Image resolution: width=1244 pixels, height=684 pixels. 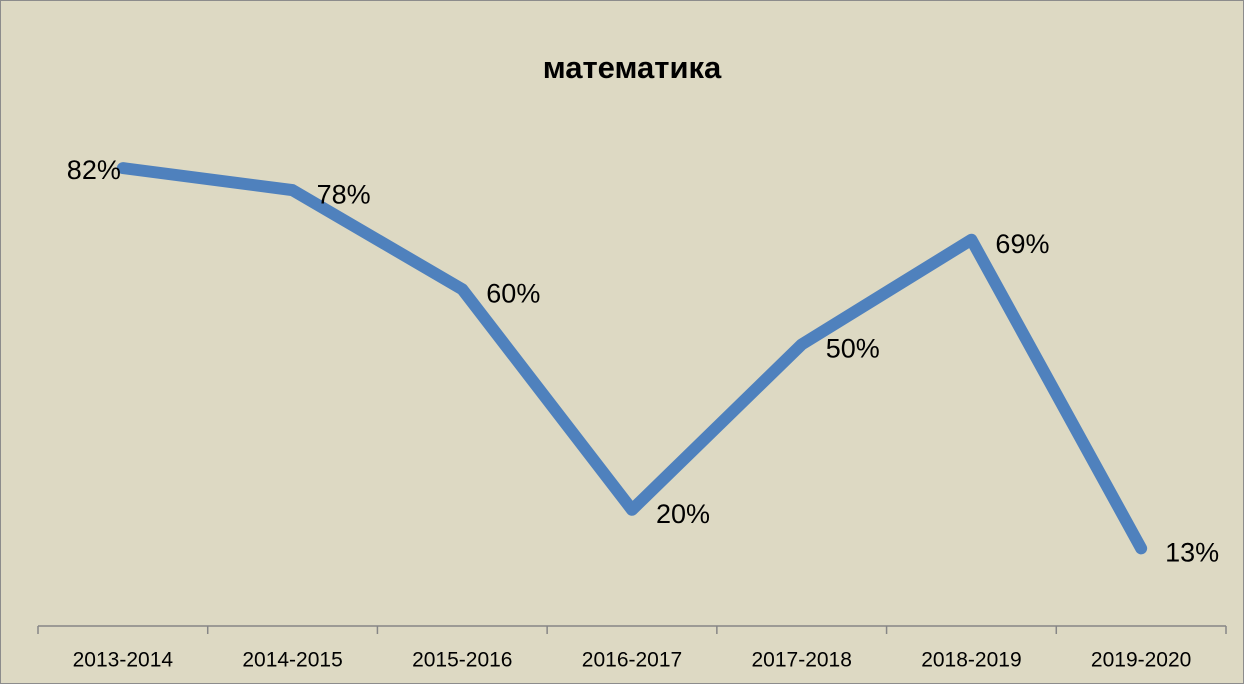 What do you see at coordinates (292, 660) in the screenshot?
I see `x-tick-label: 2014-2015` at bounding box center [292, 660].